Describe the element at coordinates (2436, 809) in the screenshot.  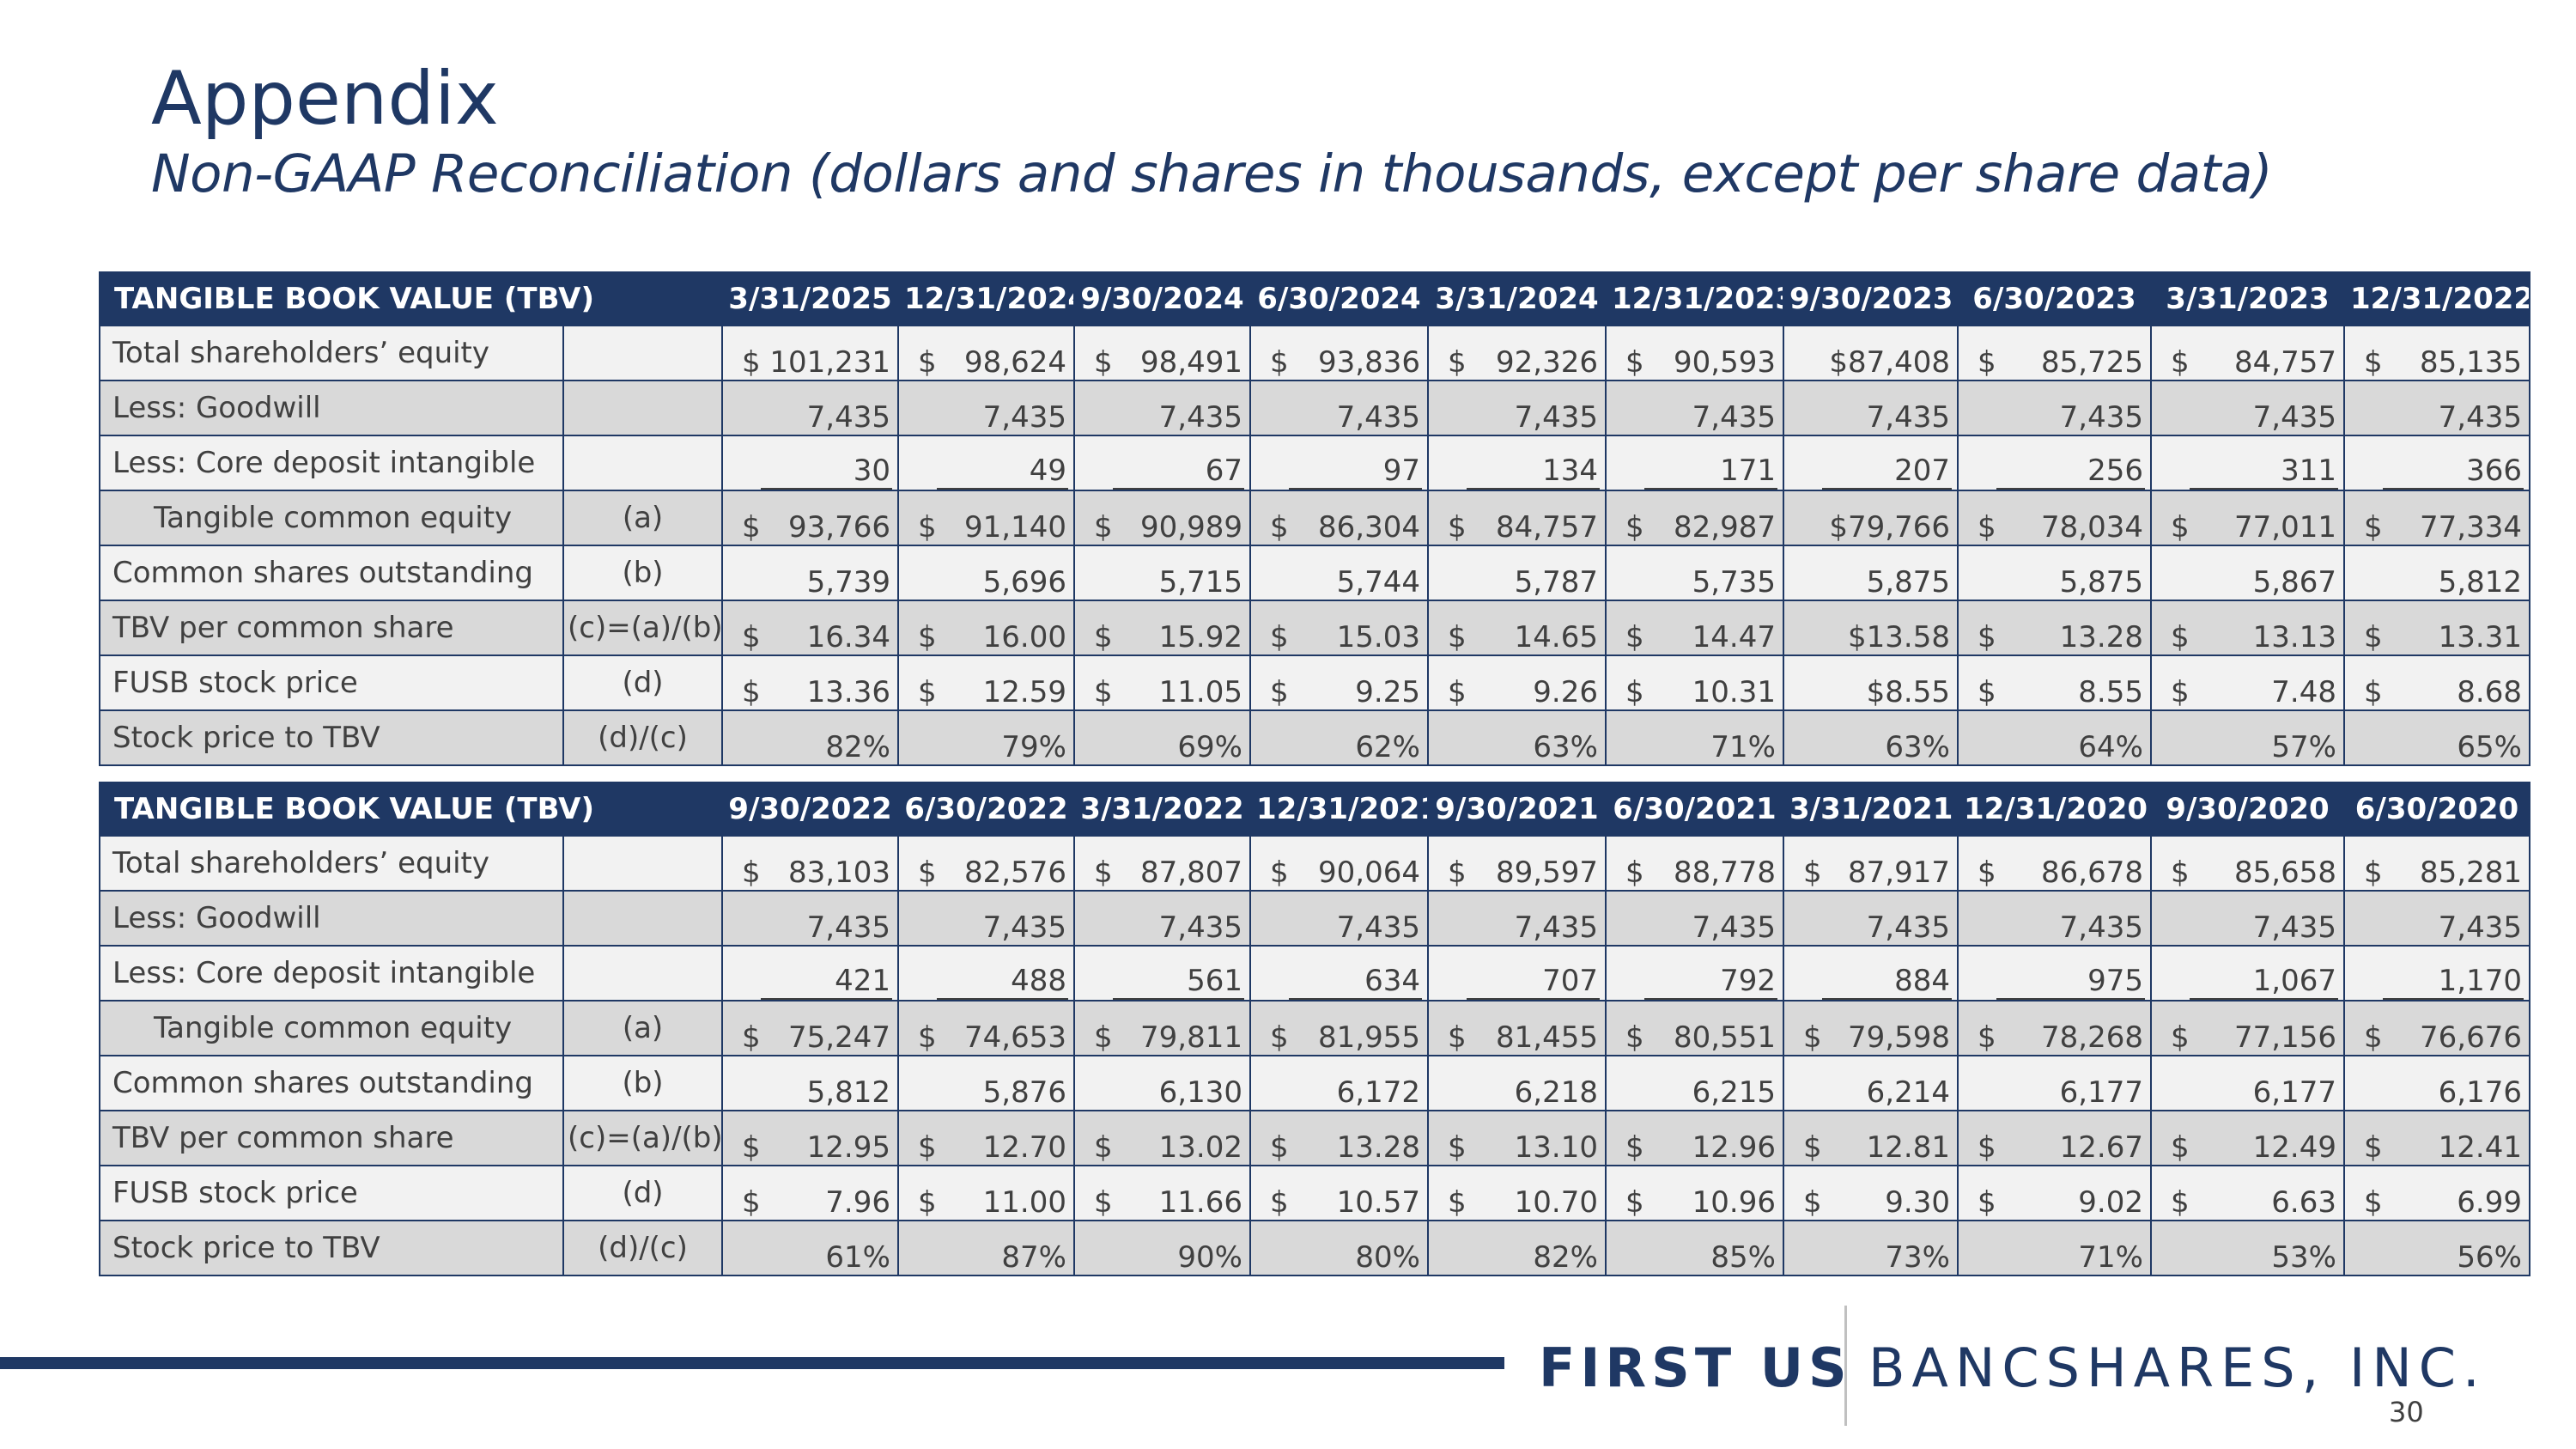
I see `column-header-date: 6/30/2020` at that location.